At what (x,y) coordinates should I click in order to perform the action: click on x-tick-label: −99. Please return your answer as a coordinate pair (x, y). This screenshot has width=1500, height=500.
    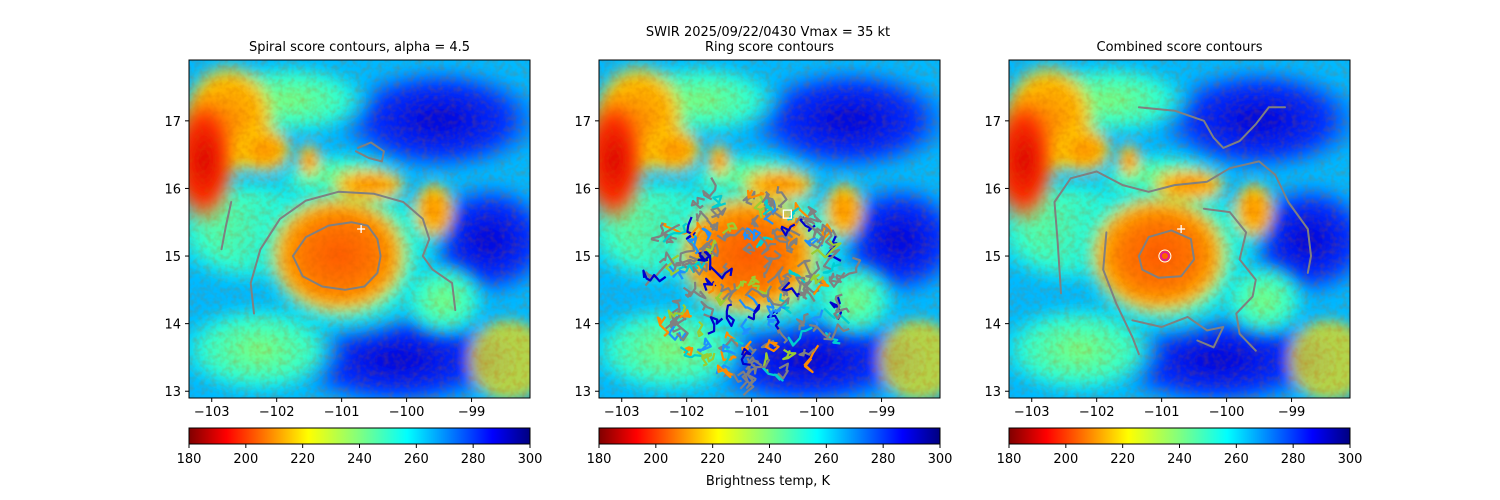
    Looking at the image, I should click on (881, 412).